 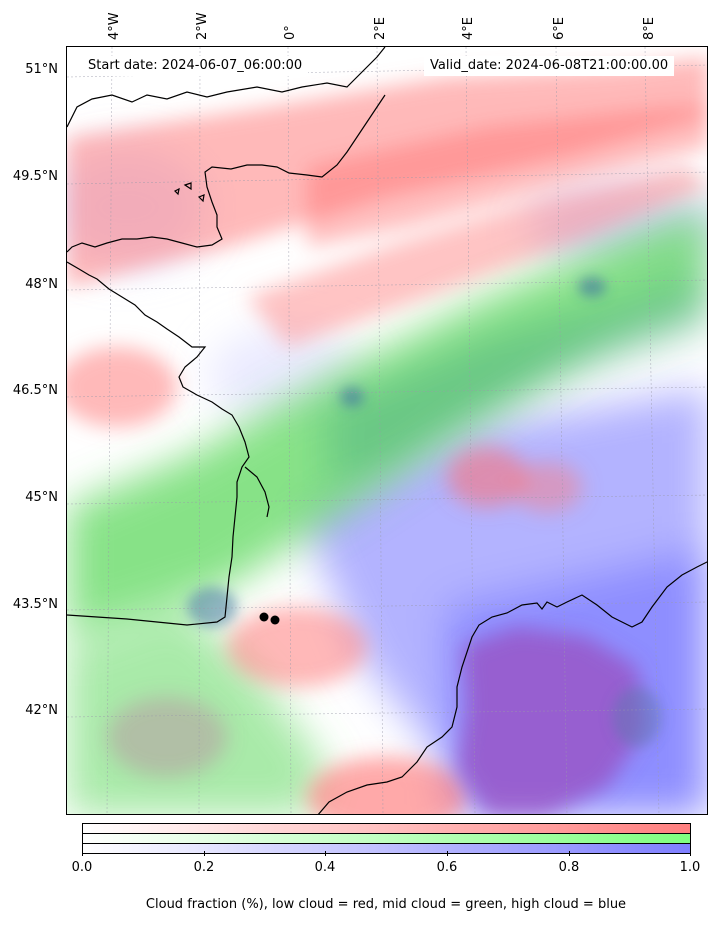 I want to click on lat-label-43-5n: 43.5°N, so click(x=35, y=604).